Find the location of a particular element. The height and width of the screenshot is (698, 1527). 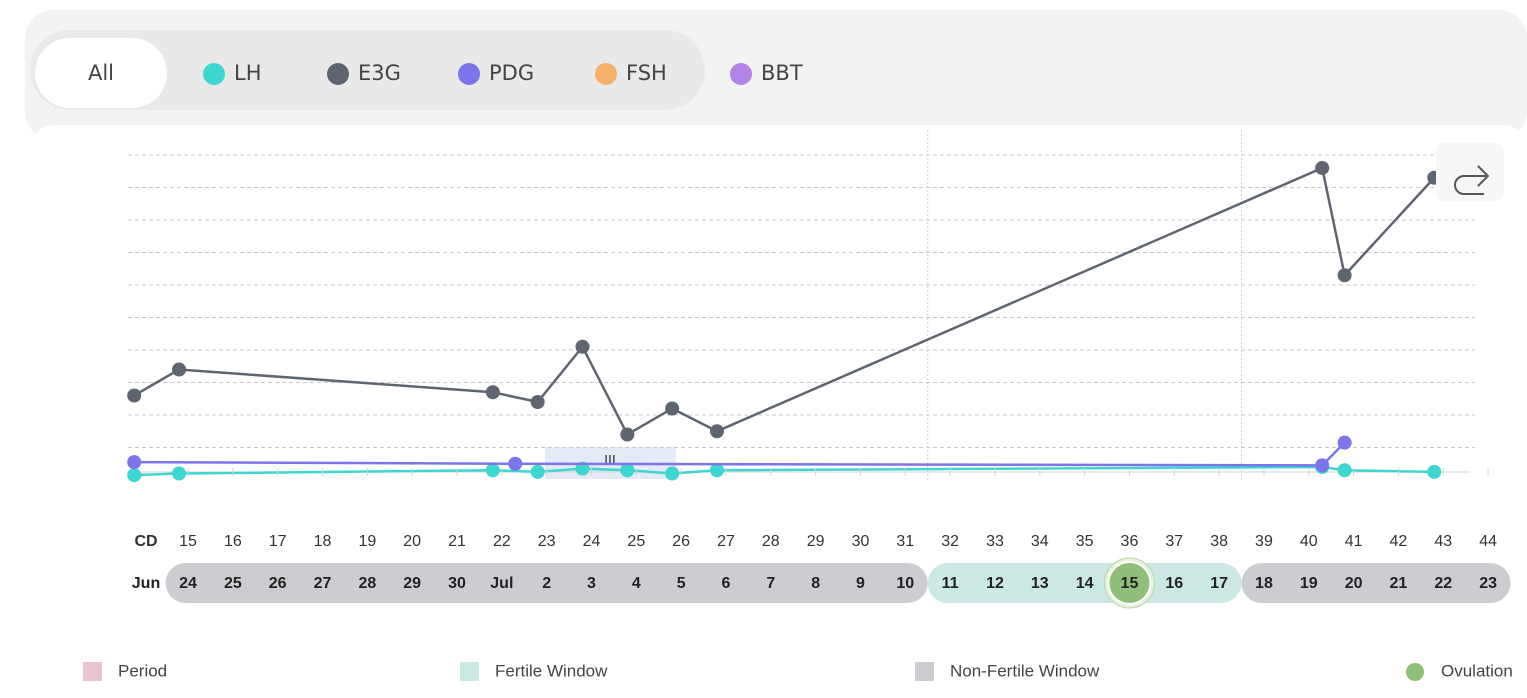

x-tick-label: 17 is located at coordinates (278, 541).